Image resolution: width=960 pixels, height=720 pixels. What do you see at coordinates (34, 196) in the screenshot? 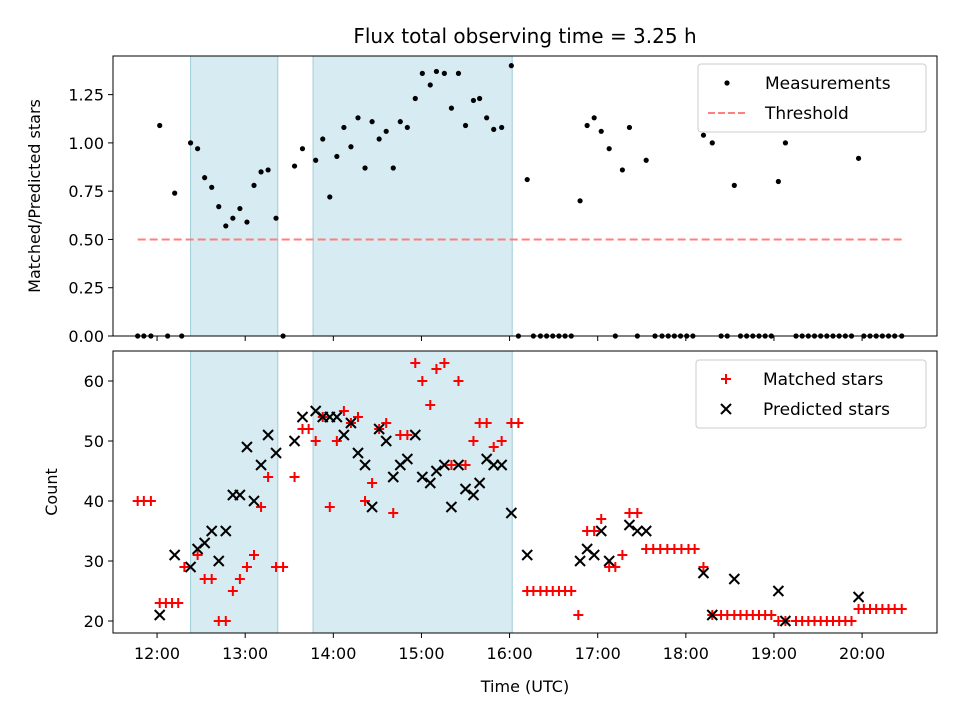
I see `top-y-axis-label: Matched/Predicted stars` at bounding box center [34, 196].